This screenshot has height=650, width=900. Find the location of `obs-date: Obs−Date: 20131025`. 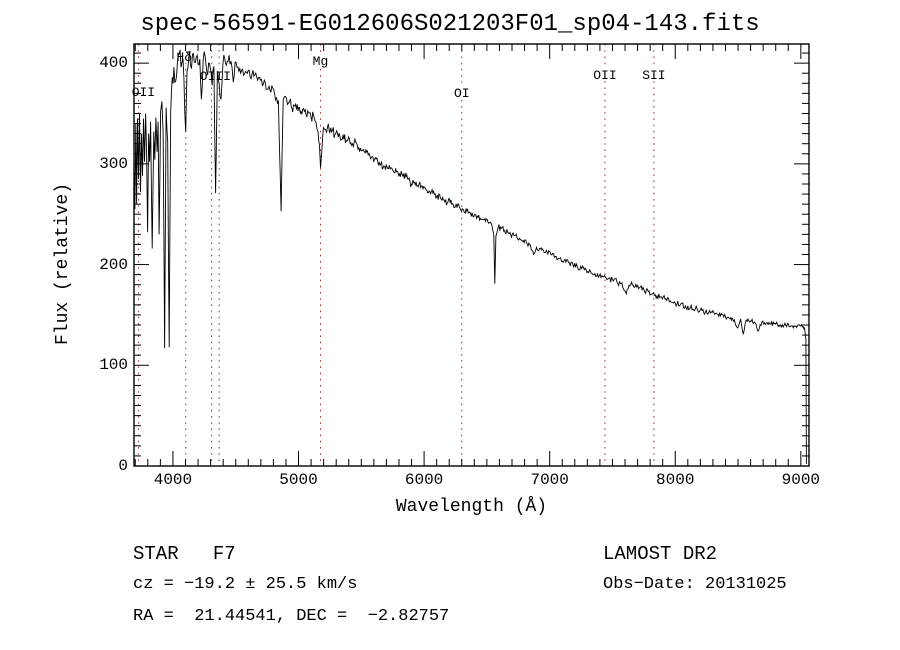

obs-date: Obs−Date: 20131025 is located at coordinates (695, 584).